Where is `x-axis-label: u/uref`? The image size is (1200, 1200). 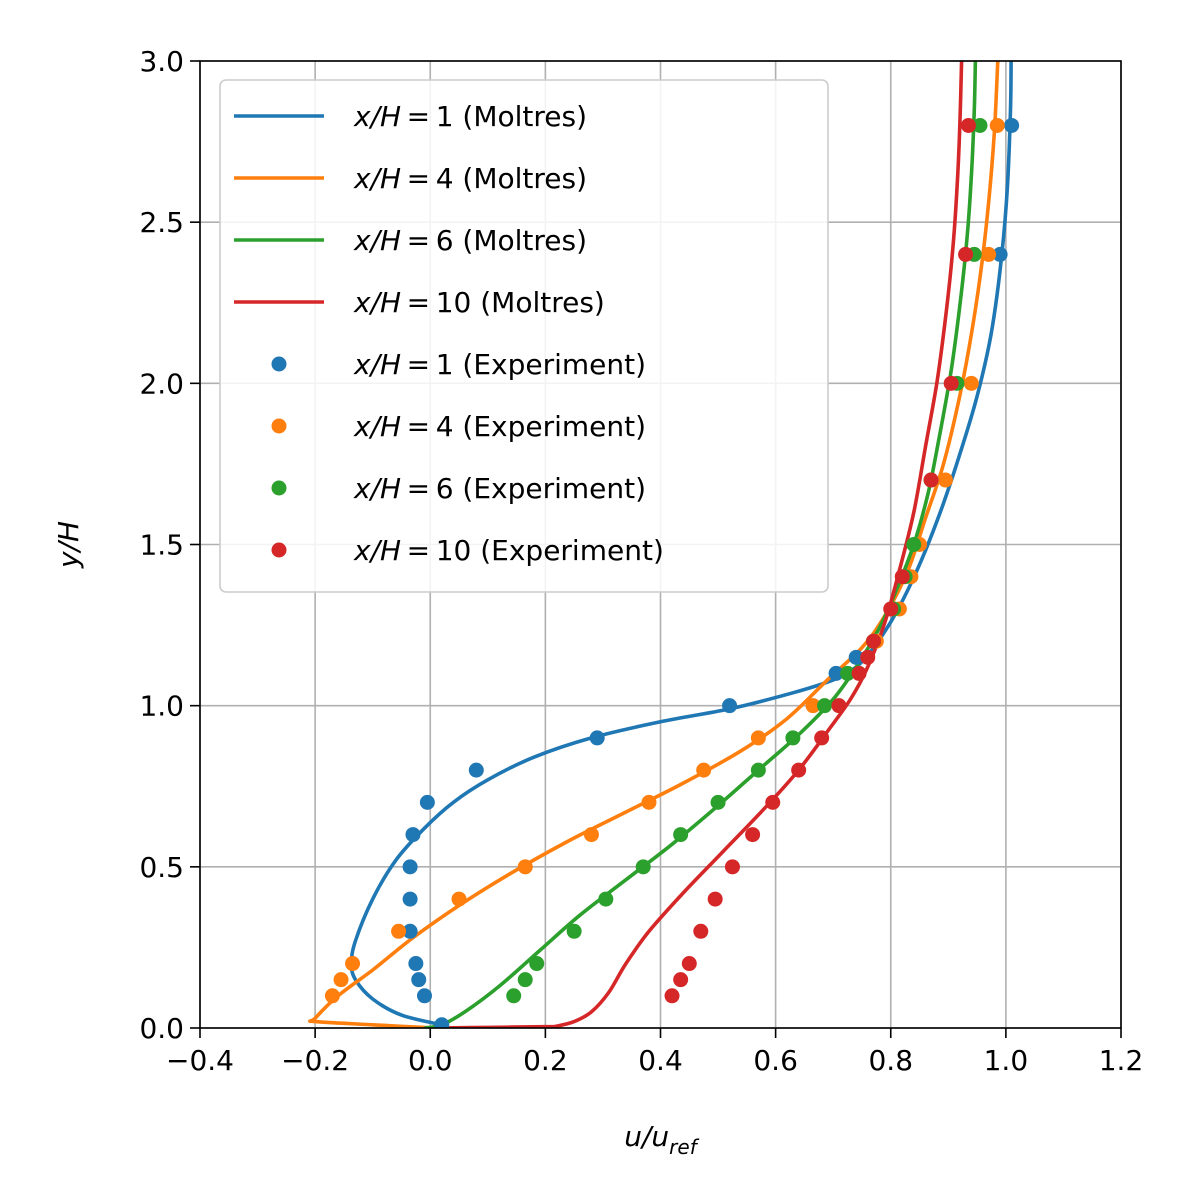 x-axis-label: u/uref is located at coordinates (661, 1139).